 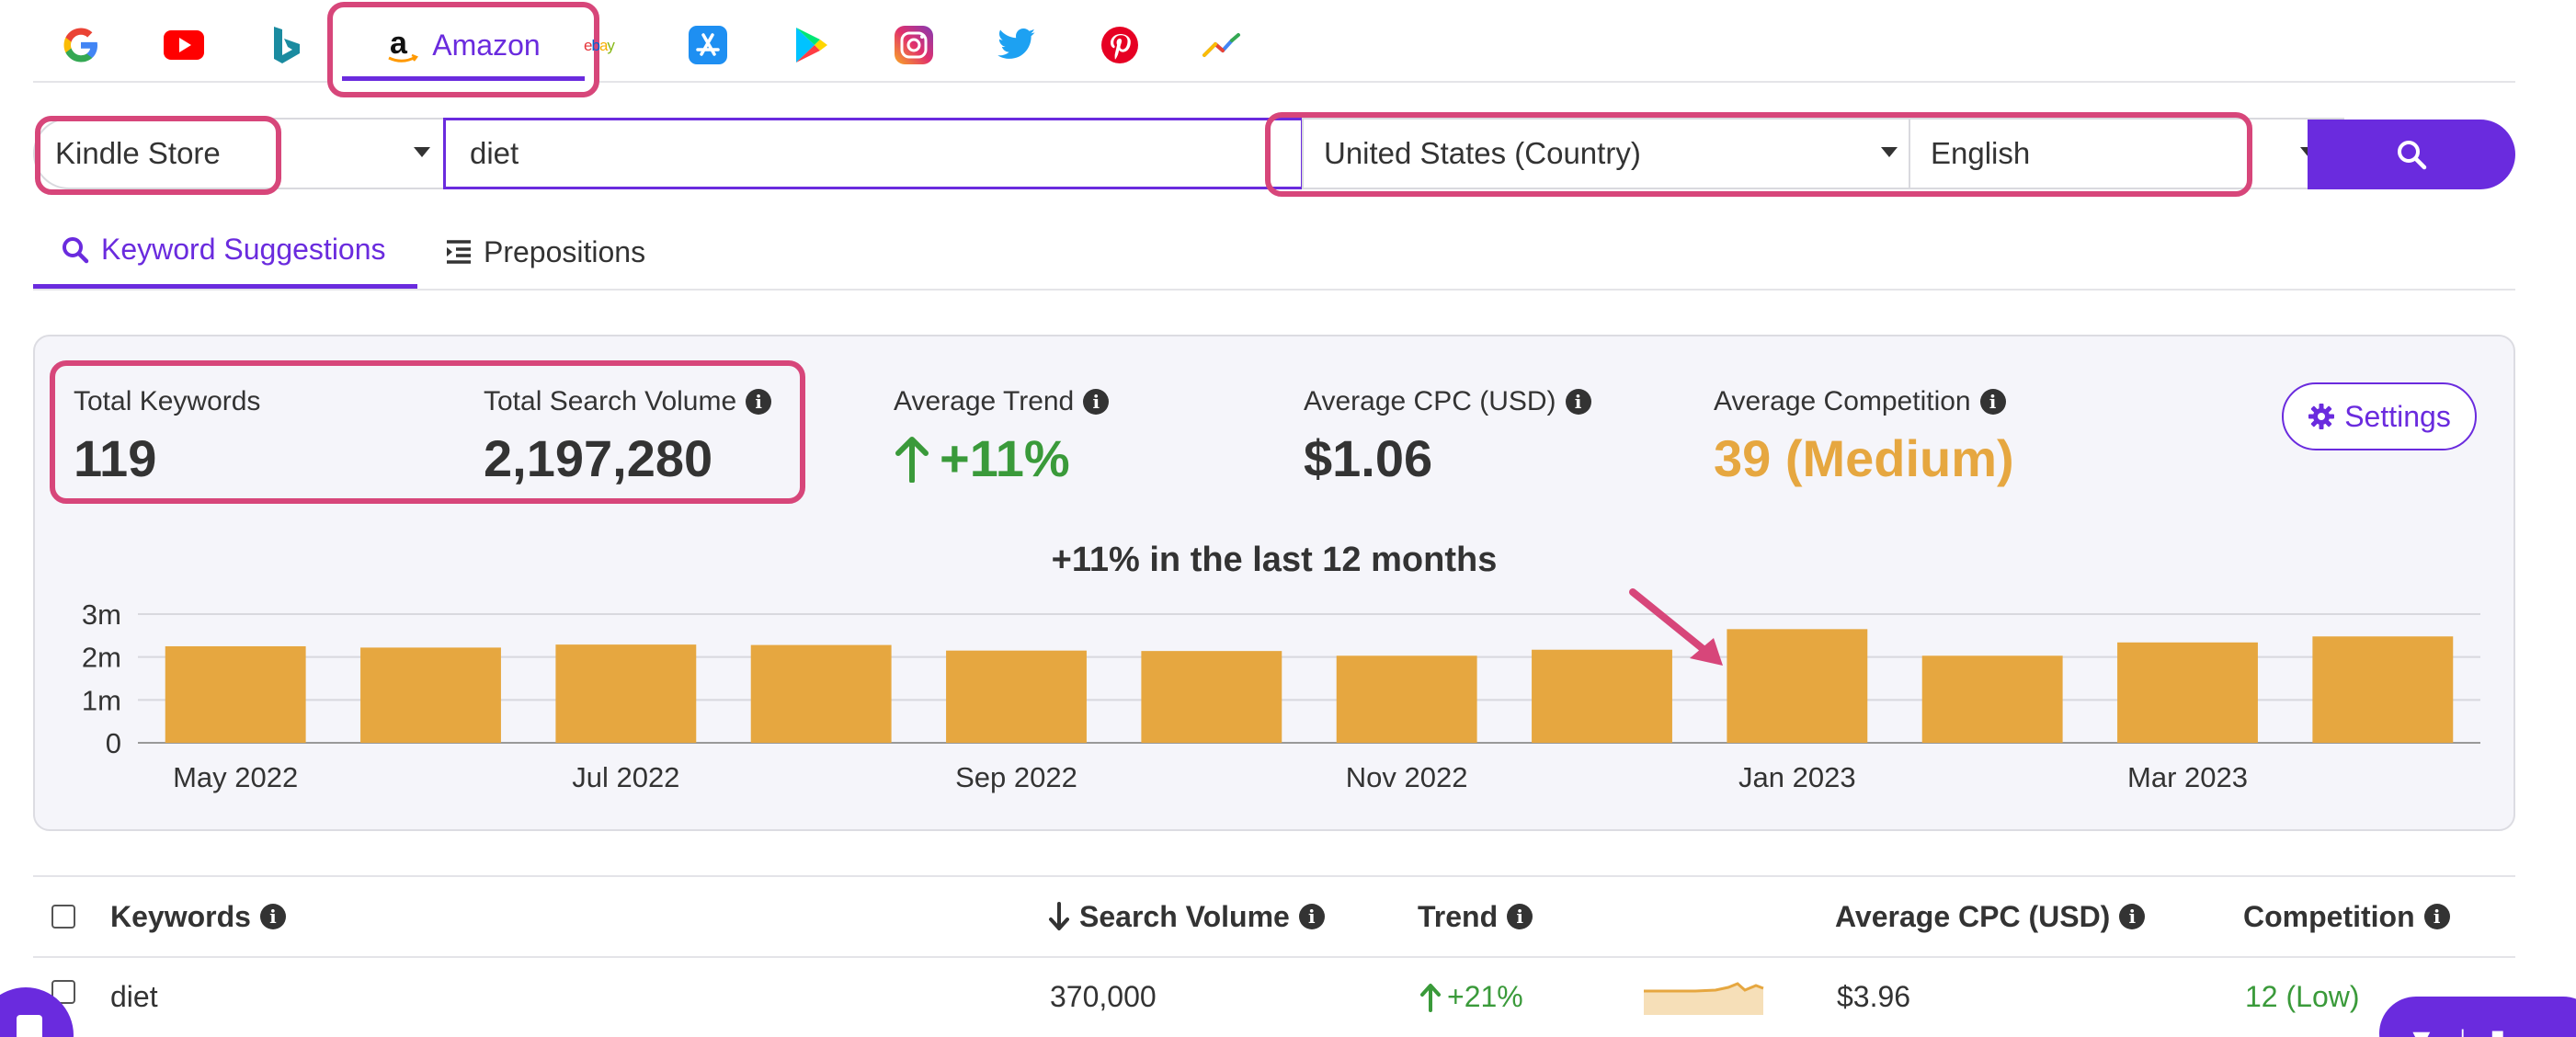 I want to click on column-header-trend-label: Trend, so click(x=1458, y=916).